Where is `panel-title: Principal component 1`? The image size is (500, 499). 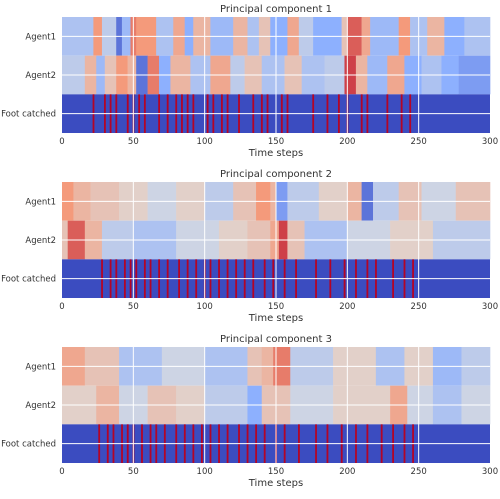 panel-title: Principal component 1 is located at coordinates (276, 9).